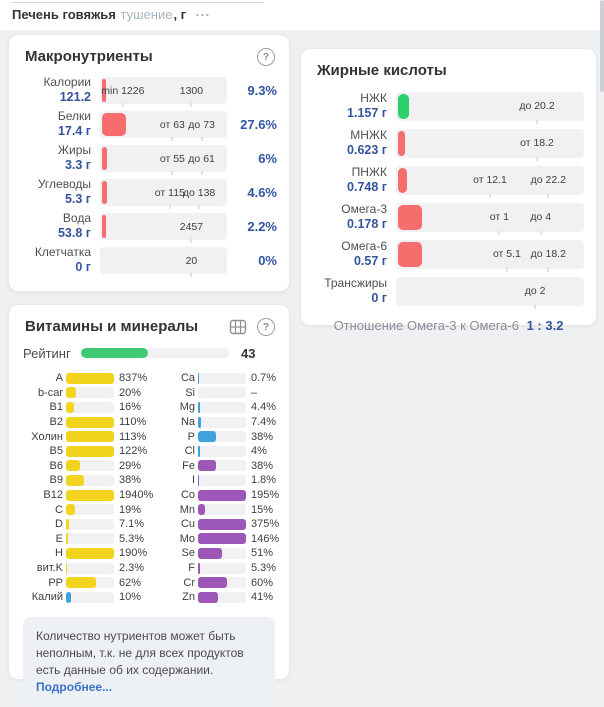 Image resolution: width=604 pixels, height=707 pixels. What do you see at coordinates (254, 192) in the screenshot?
I see `daily-value-percent: 4.6%` at bounding box center [254, 192].